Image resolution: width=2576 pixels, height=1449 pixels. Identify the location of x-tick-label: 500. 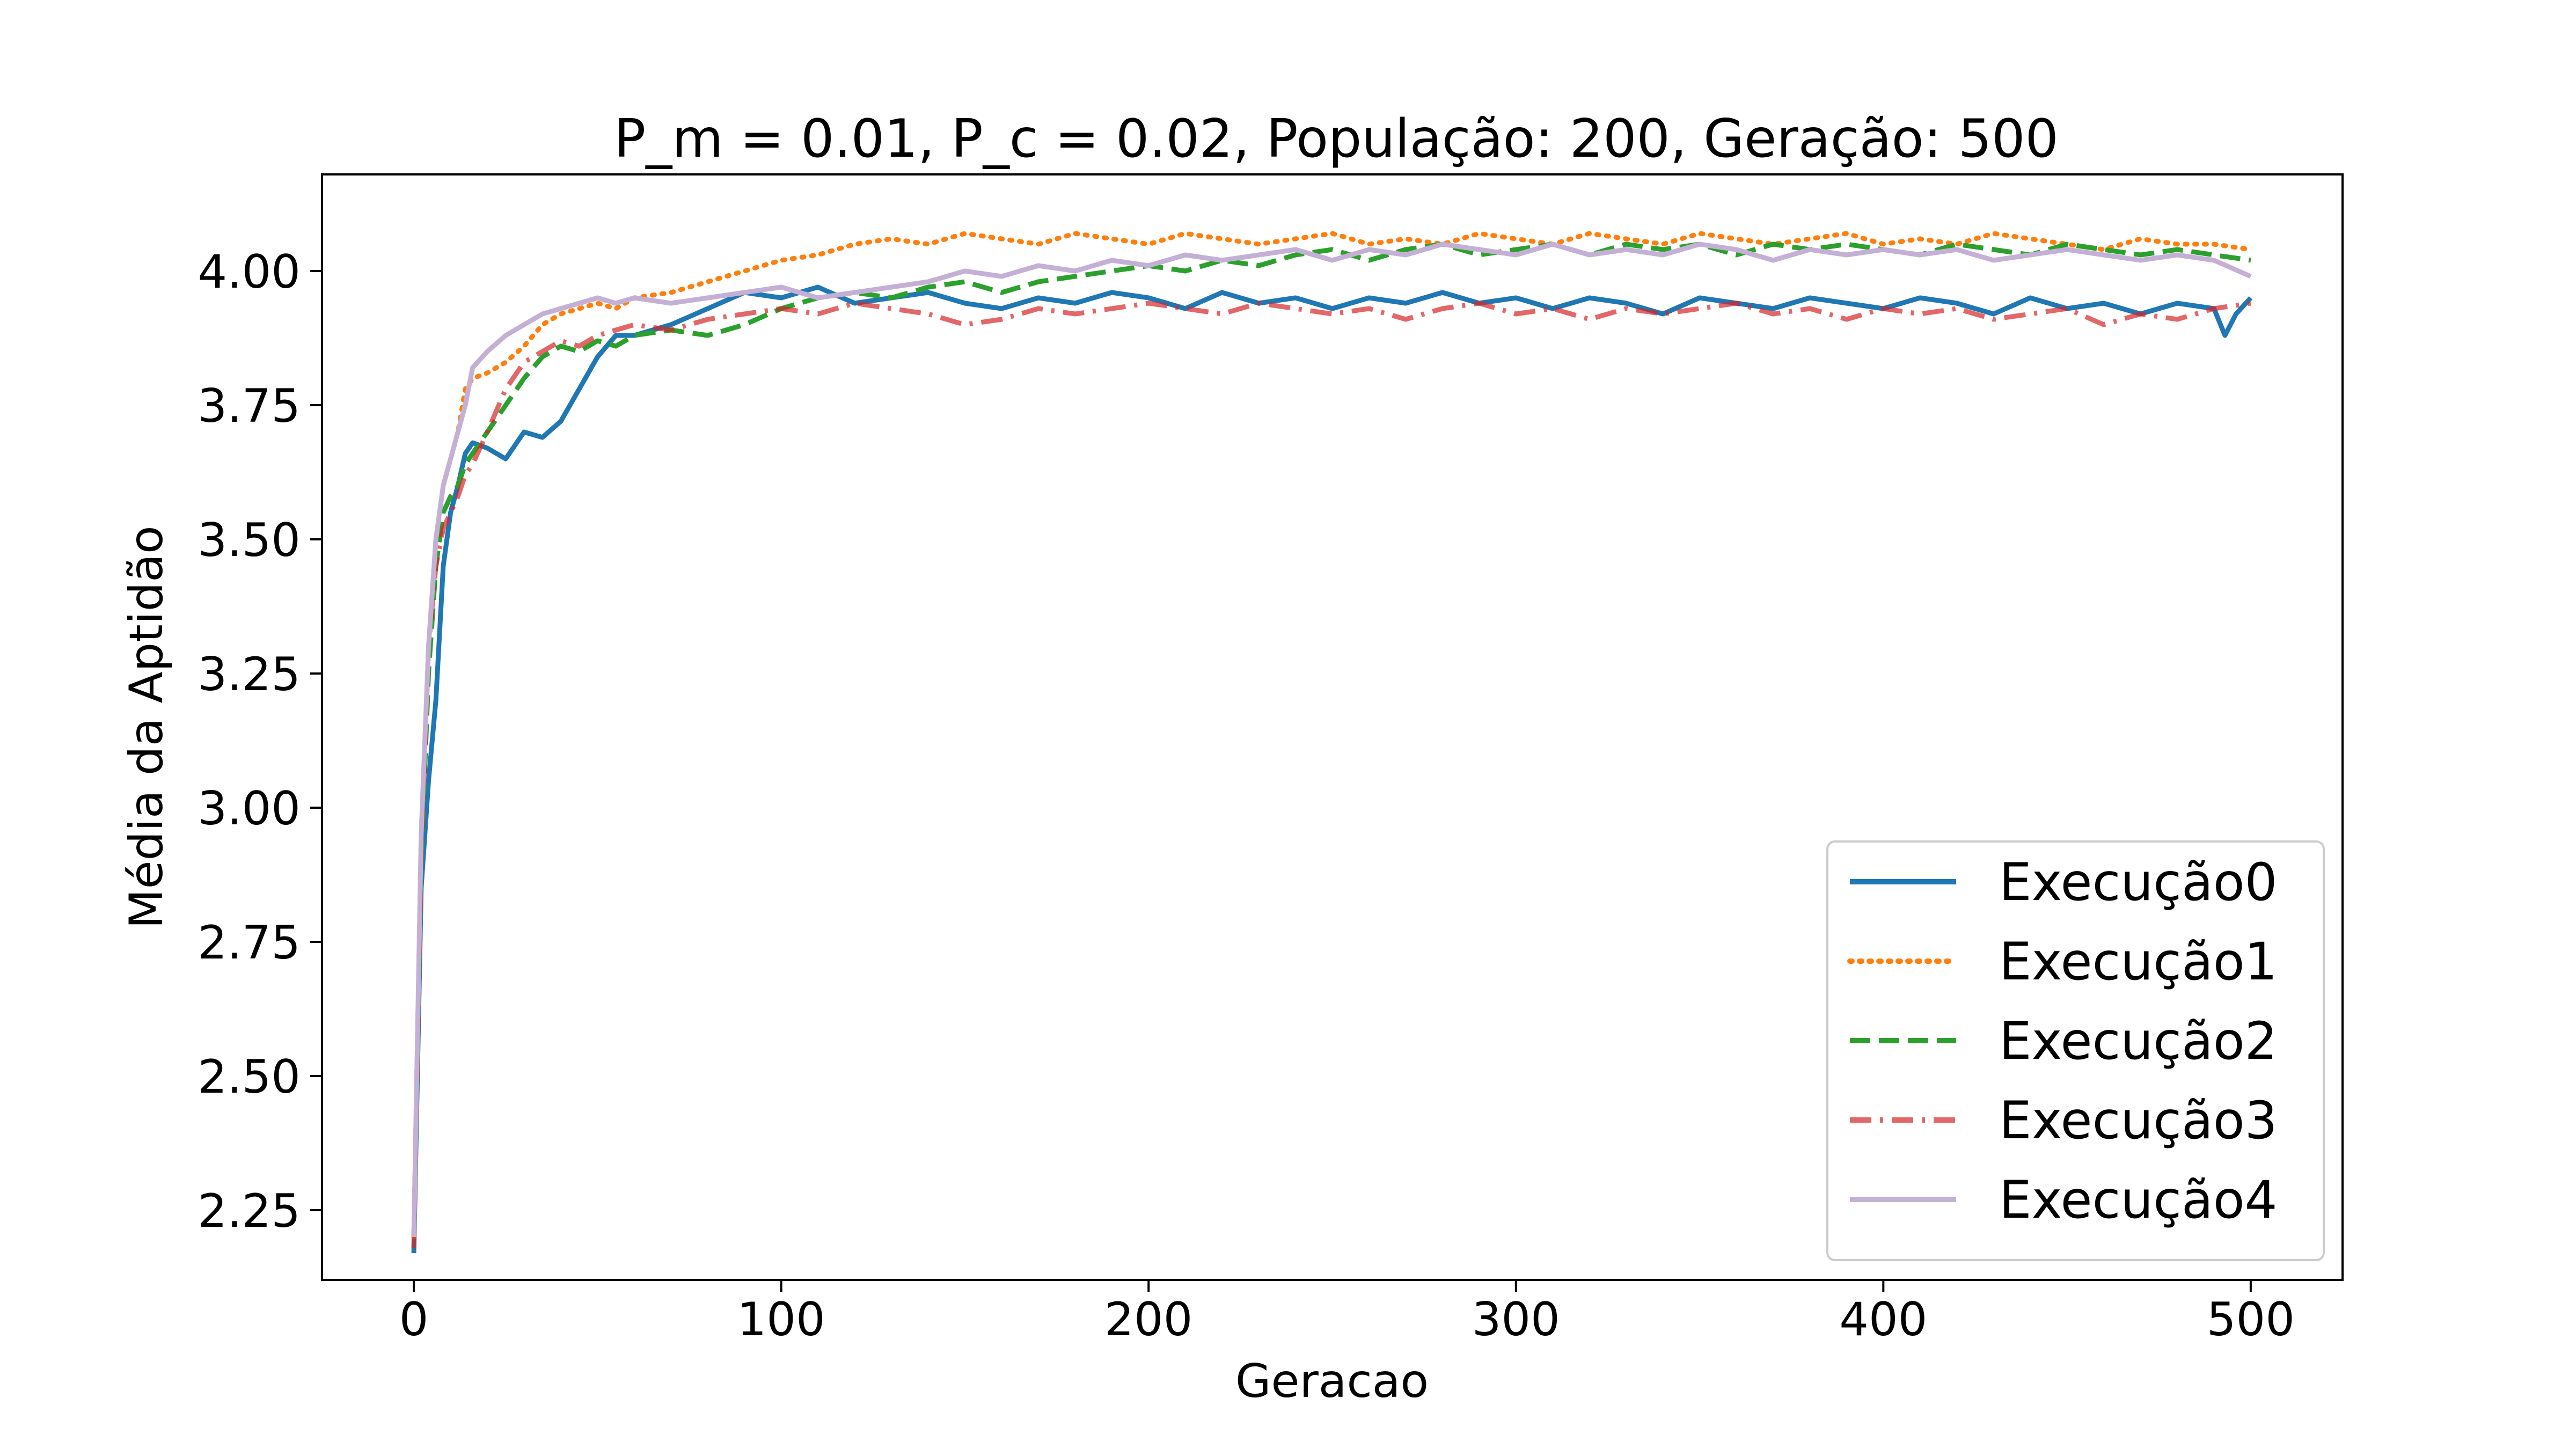
(2251, 1319).